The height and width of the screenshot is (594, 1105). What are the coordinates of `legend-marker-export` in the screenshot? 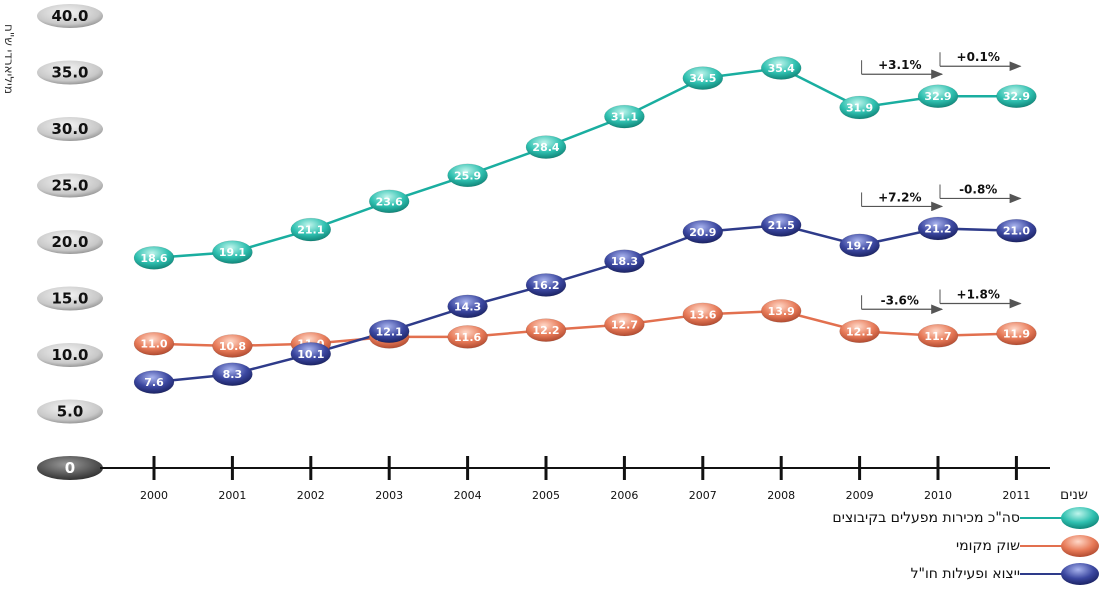 It's located at (1059, 574).